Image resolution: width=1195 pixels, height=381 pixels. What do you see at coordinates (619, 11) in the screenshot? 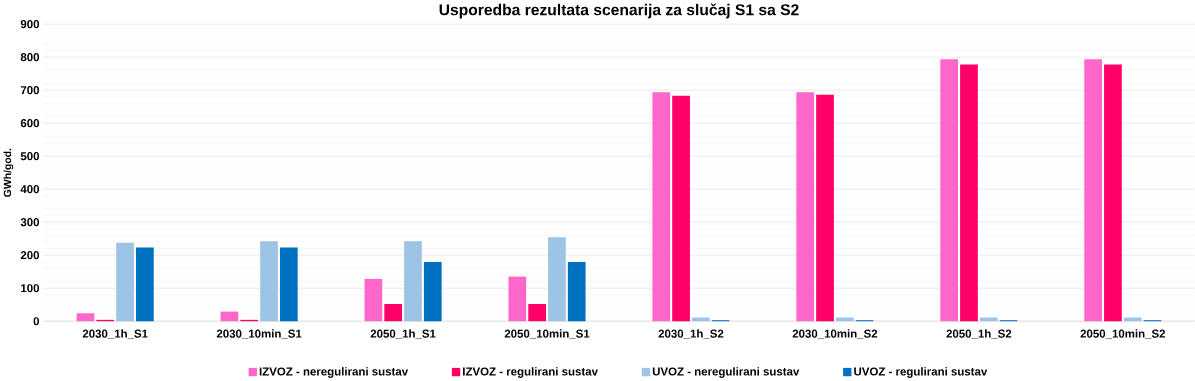
I see `chart-title: Usporedba rezultata scenarija za slučaj S1 sa S2` at bounding box center [619, 11].